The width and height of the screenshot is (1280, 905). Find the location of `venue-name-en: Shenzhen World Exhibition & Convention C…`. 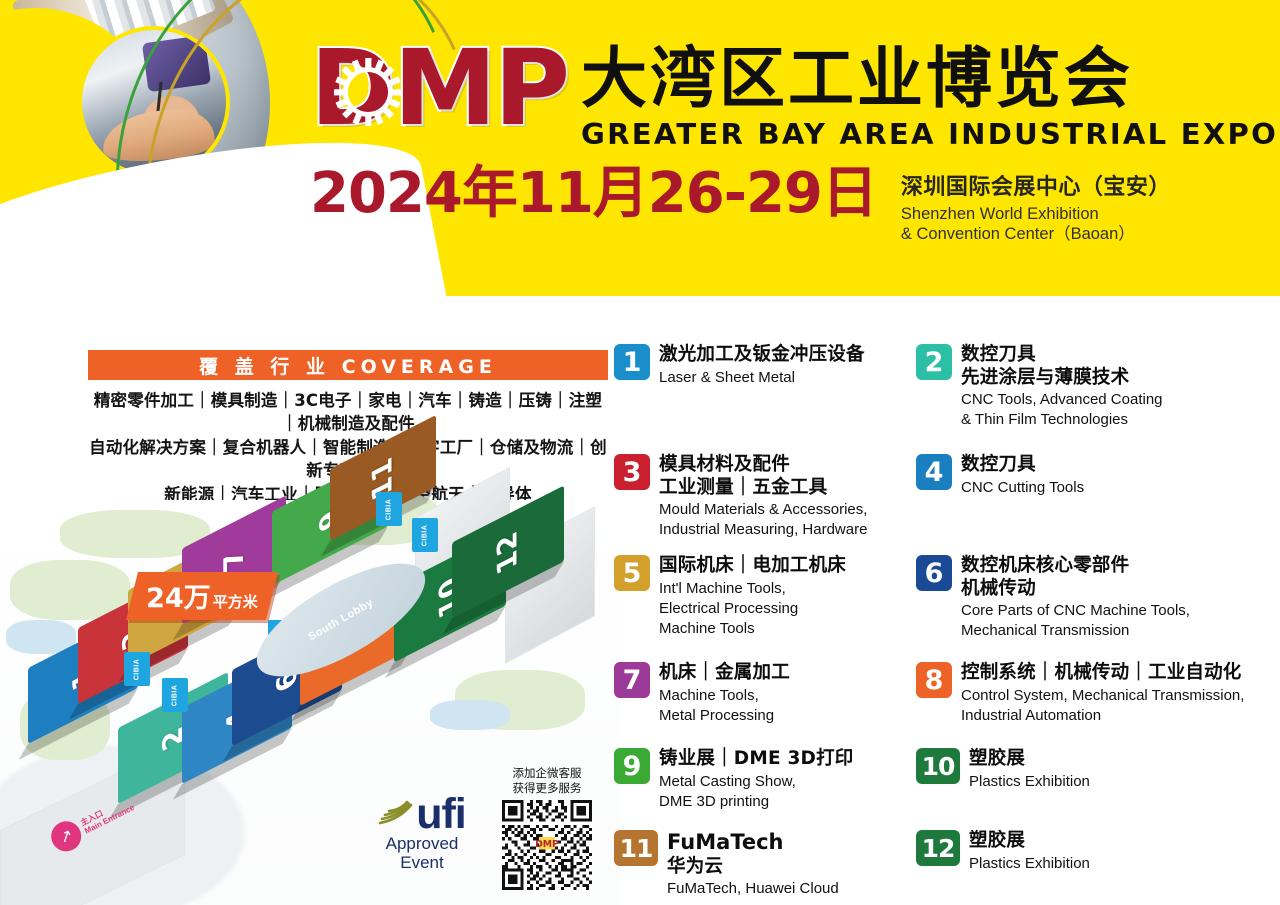

venue-name-en: Shenzhen World Exhibition & Convention C… is located at coordinates (1036, 224).